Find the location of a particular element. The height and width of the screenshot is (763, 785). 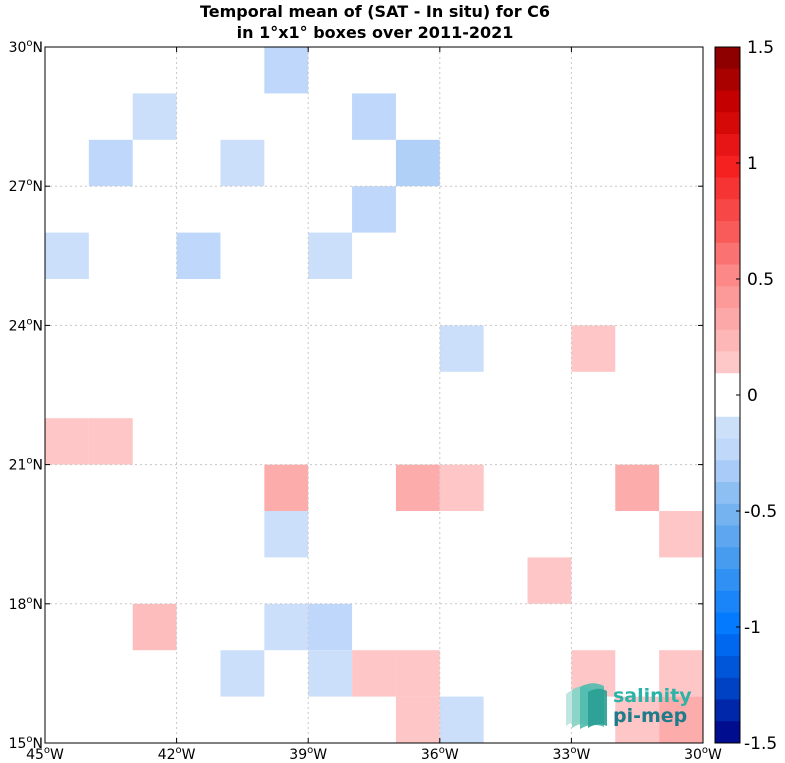

y-tick-label: 30oN is located at coordinates (26, 47).